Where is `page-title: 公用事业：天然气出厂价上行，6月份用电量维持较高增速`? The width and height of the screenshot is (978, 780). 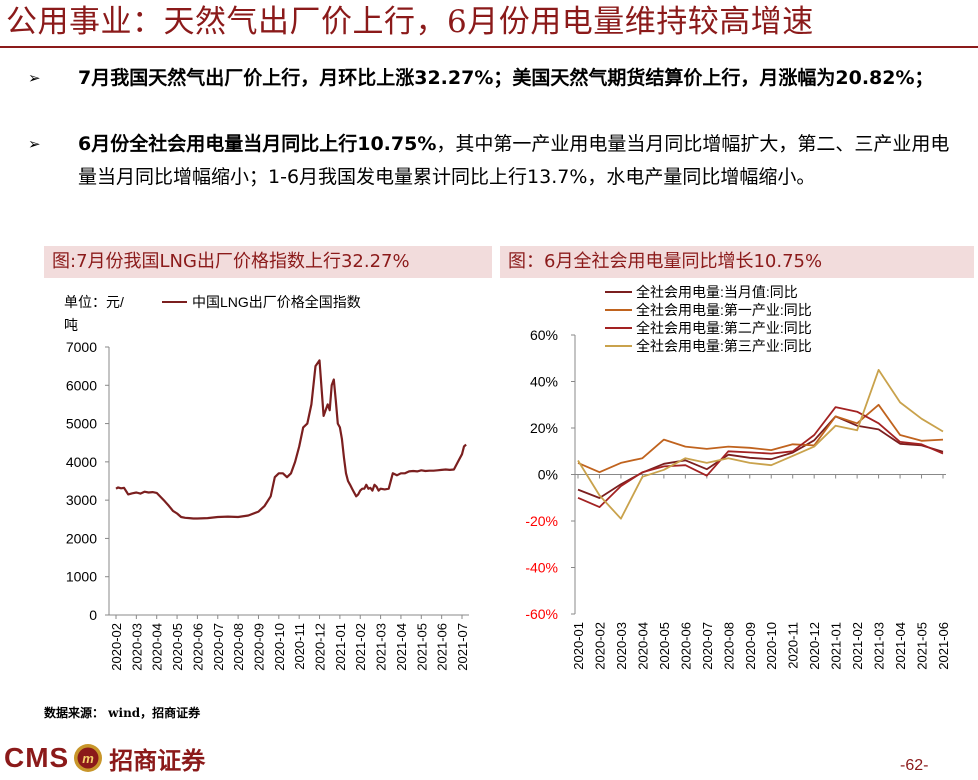 page-title: 公用事业：天然气出厂价上行，6月份用电量维持较高增速 is located at coordinates (410, 22).